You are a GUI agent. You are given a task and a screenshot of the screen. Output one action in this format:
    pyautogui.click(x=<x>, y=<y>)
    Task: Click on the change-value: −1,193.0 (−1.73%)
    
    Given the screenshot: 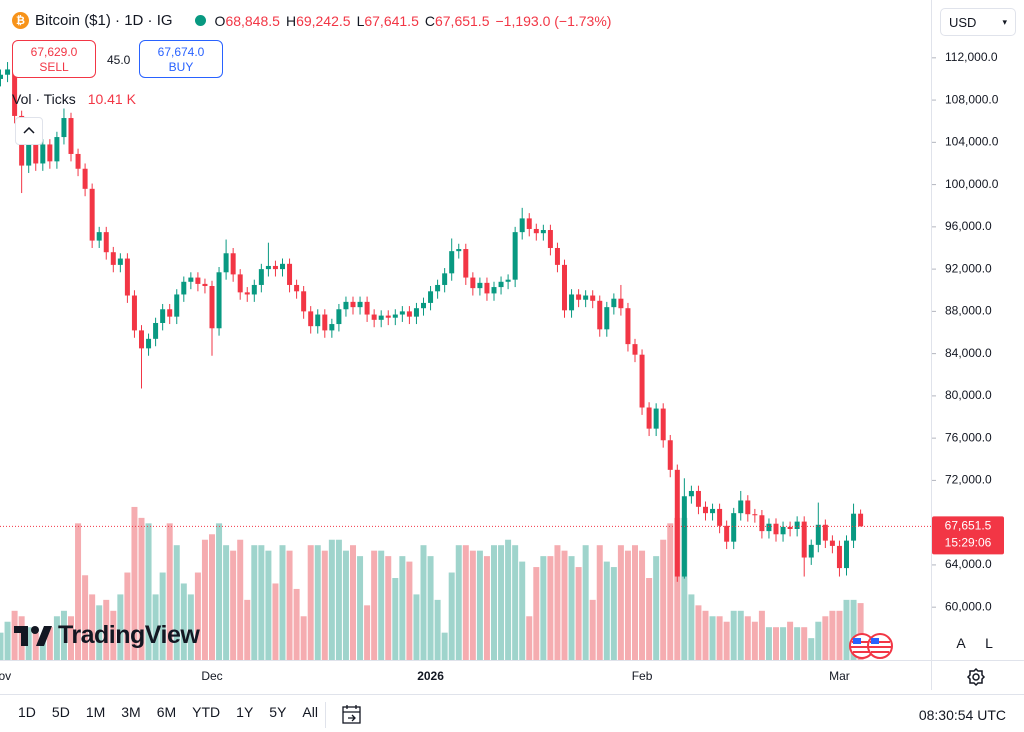 What is the action you would take?
    pyautogui.click(x=553, y=20)
    